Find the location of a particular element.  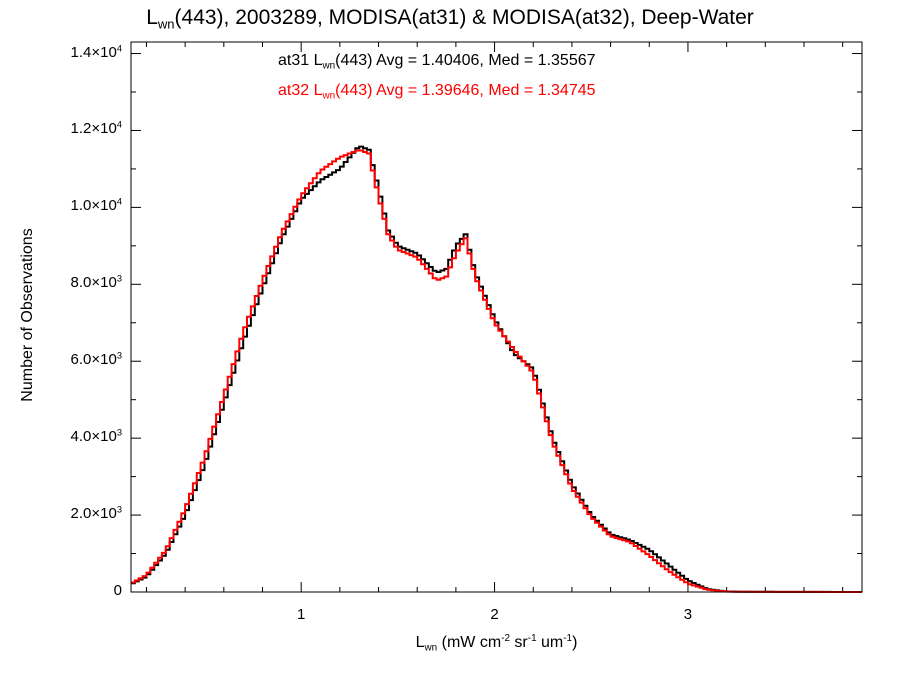

y-tick-label: 1.0×10⁴ is located at coordinates (96, 205).